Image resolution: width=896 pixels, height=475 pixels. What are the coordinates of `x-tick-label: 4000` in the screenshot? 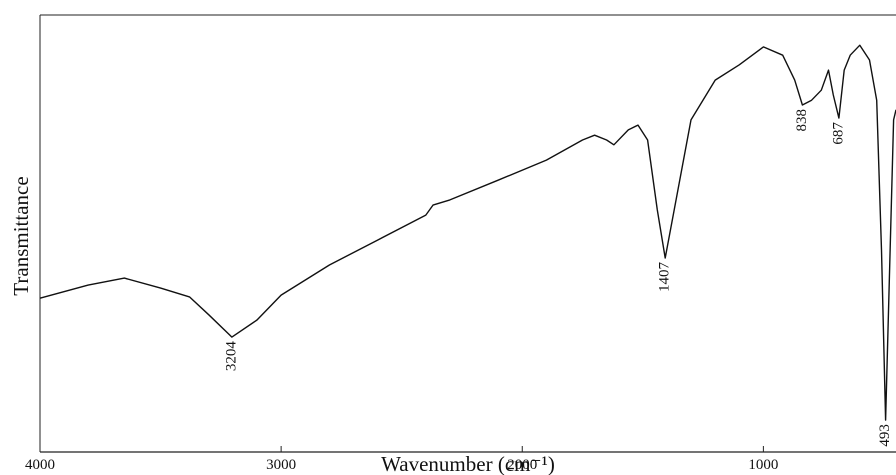 It's located at (40, 465).